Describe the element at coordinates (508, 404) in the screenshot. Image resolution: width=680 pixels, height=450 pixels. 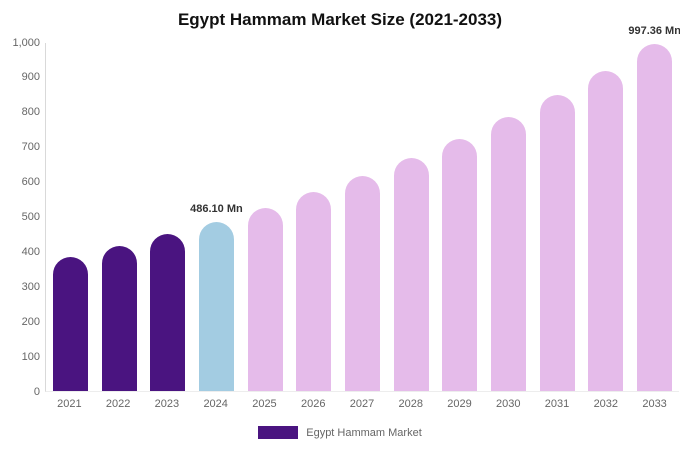
I see `x-tick-label-2030: 2030` at that location.